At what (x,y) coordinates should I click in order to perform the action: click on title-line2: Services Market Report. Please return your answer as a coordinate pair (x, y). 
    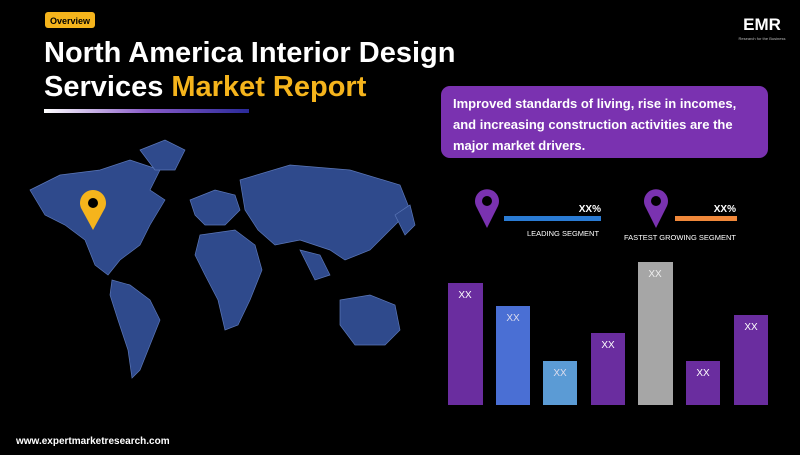
    Looking at the image, I should click on (205, 87).